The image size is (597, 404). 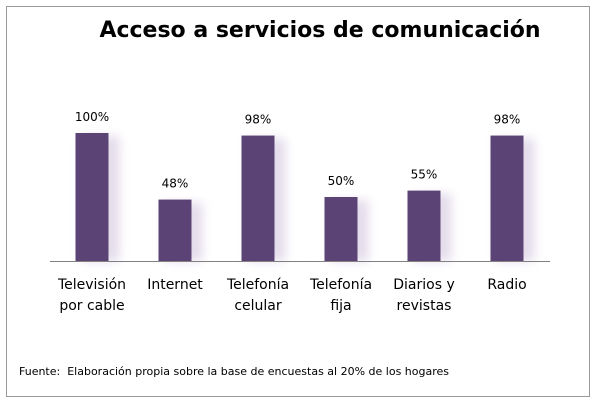 What do you see at coordinates (258, 306) in the screenshot?
I see `category-label-line: celular` at bounding box center [258, 306].